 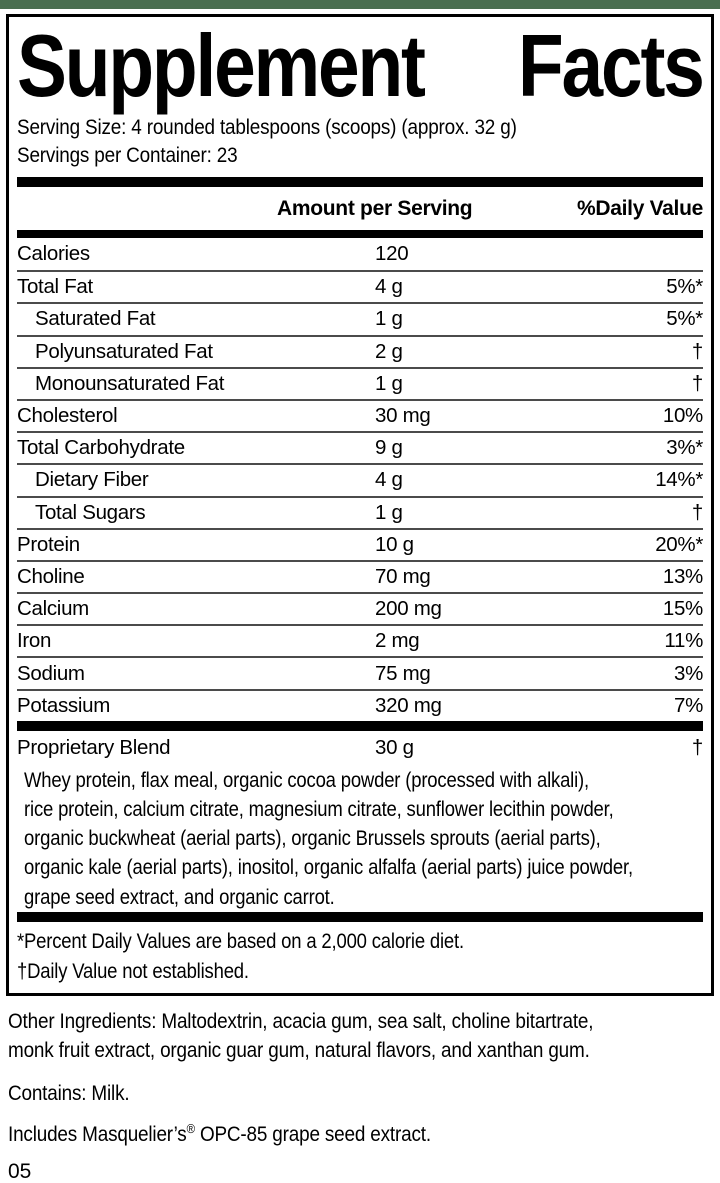 I want to click on registered-trademark-symbol: ®, so click(x=190, y=1128).